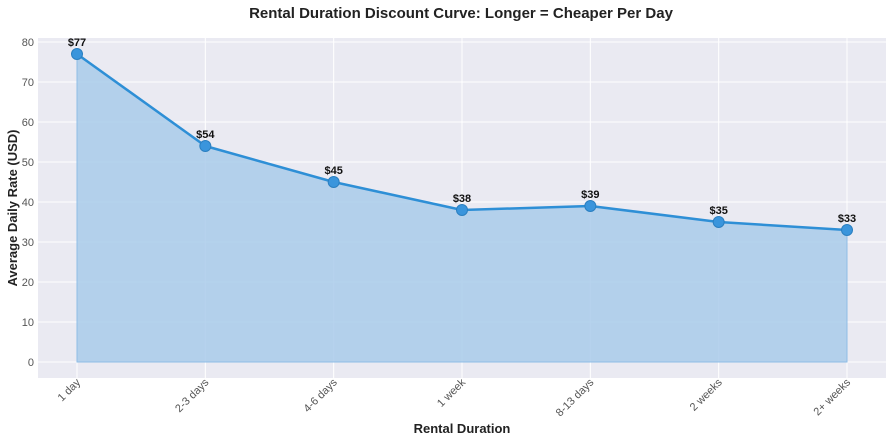 The height and width of the screenshot is (443, 893). What do you see at coordinates (847, 219) in the screenshot?
I see `data-label: $33` at bounding box center [847, 219].